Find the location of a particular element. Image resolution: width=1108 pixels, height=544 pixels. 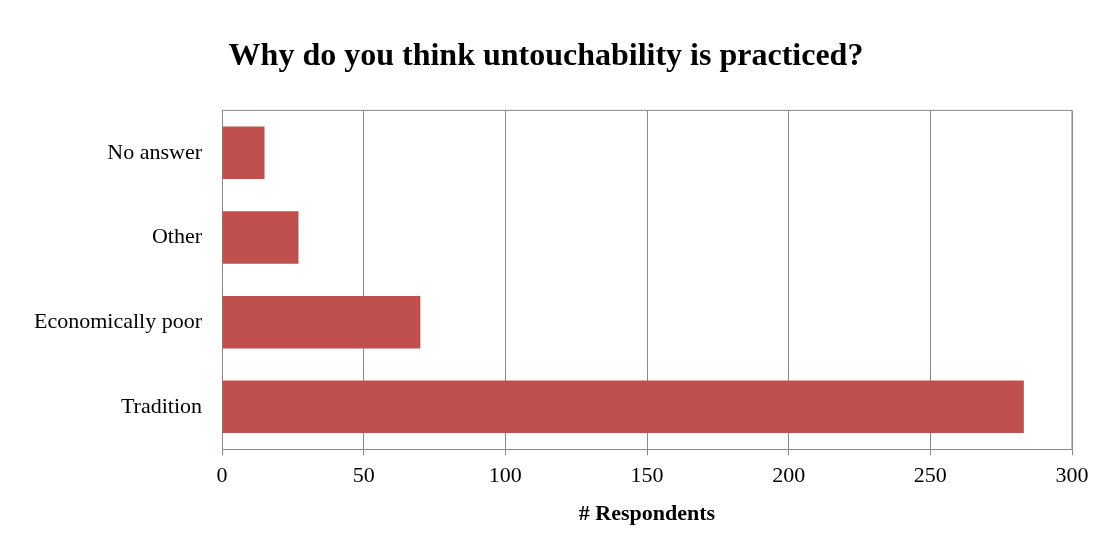

y-tick-label: Other is located at coordinates (177, 236).